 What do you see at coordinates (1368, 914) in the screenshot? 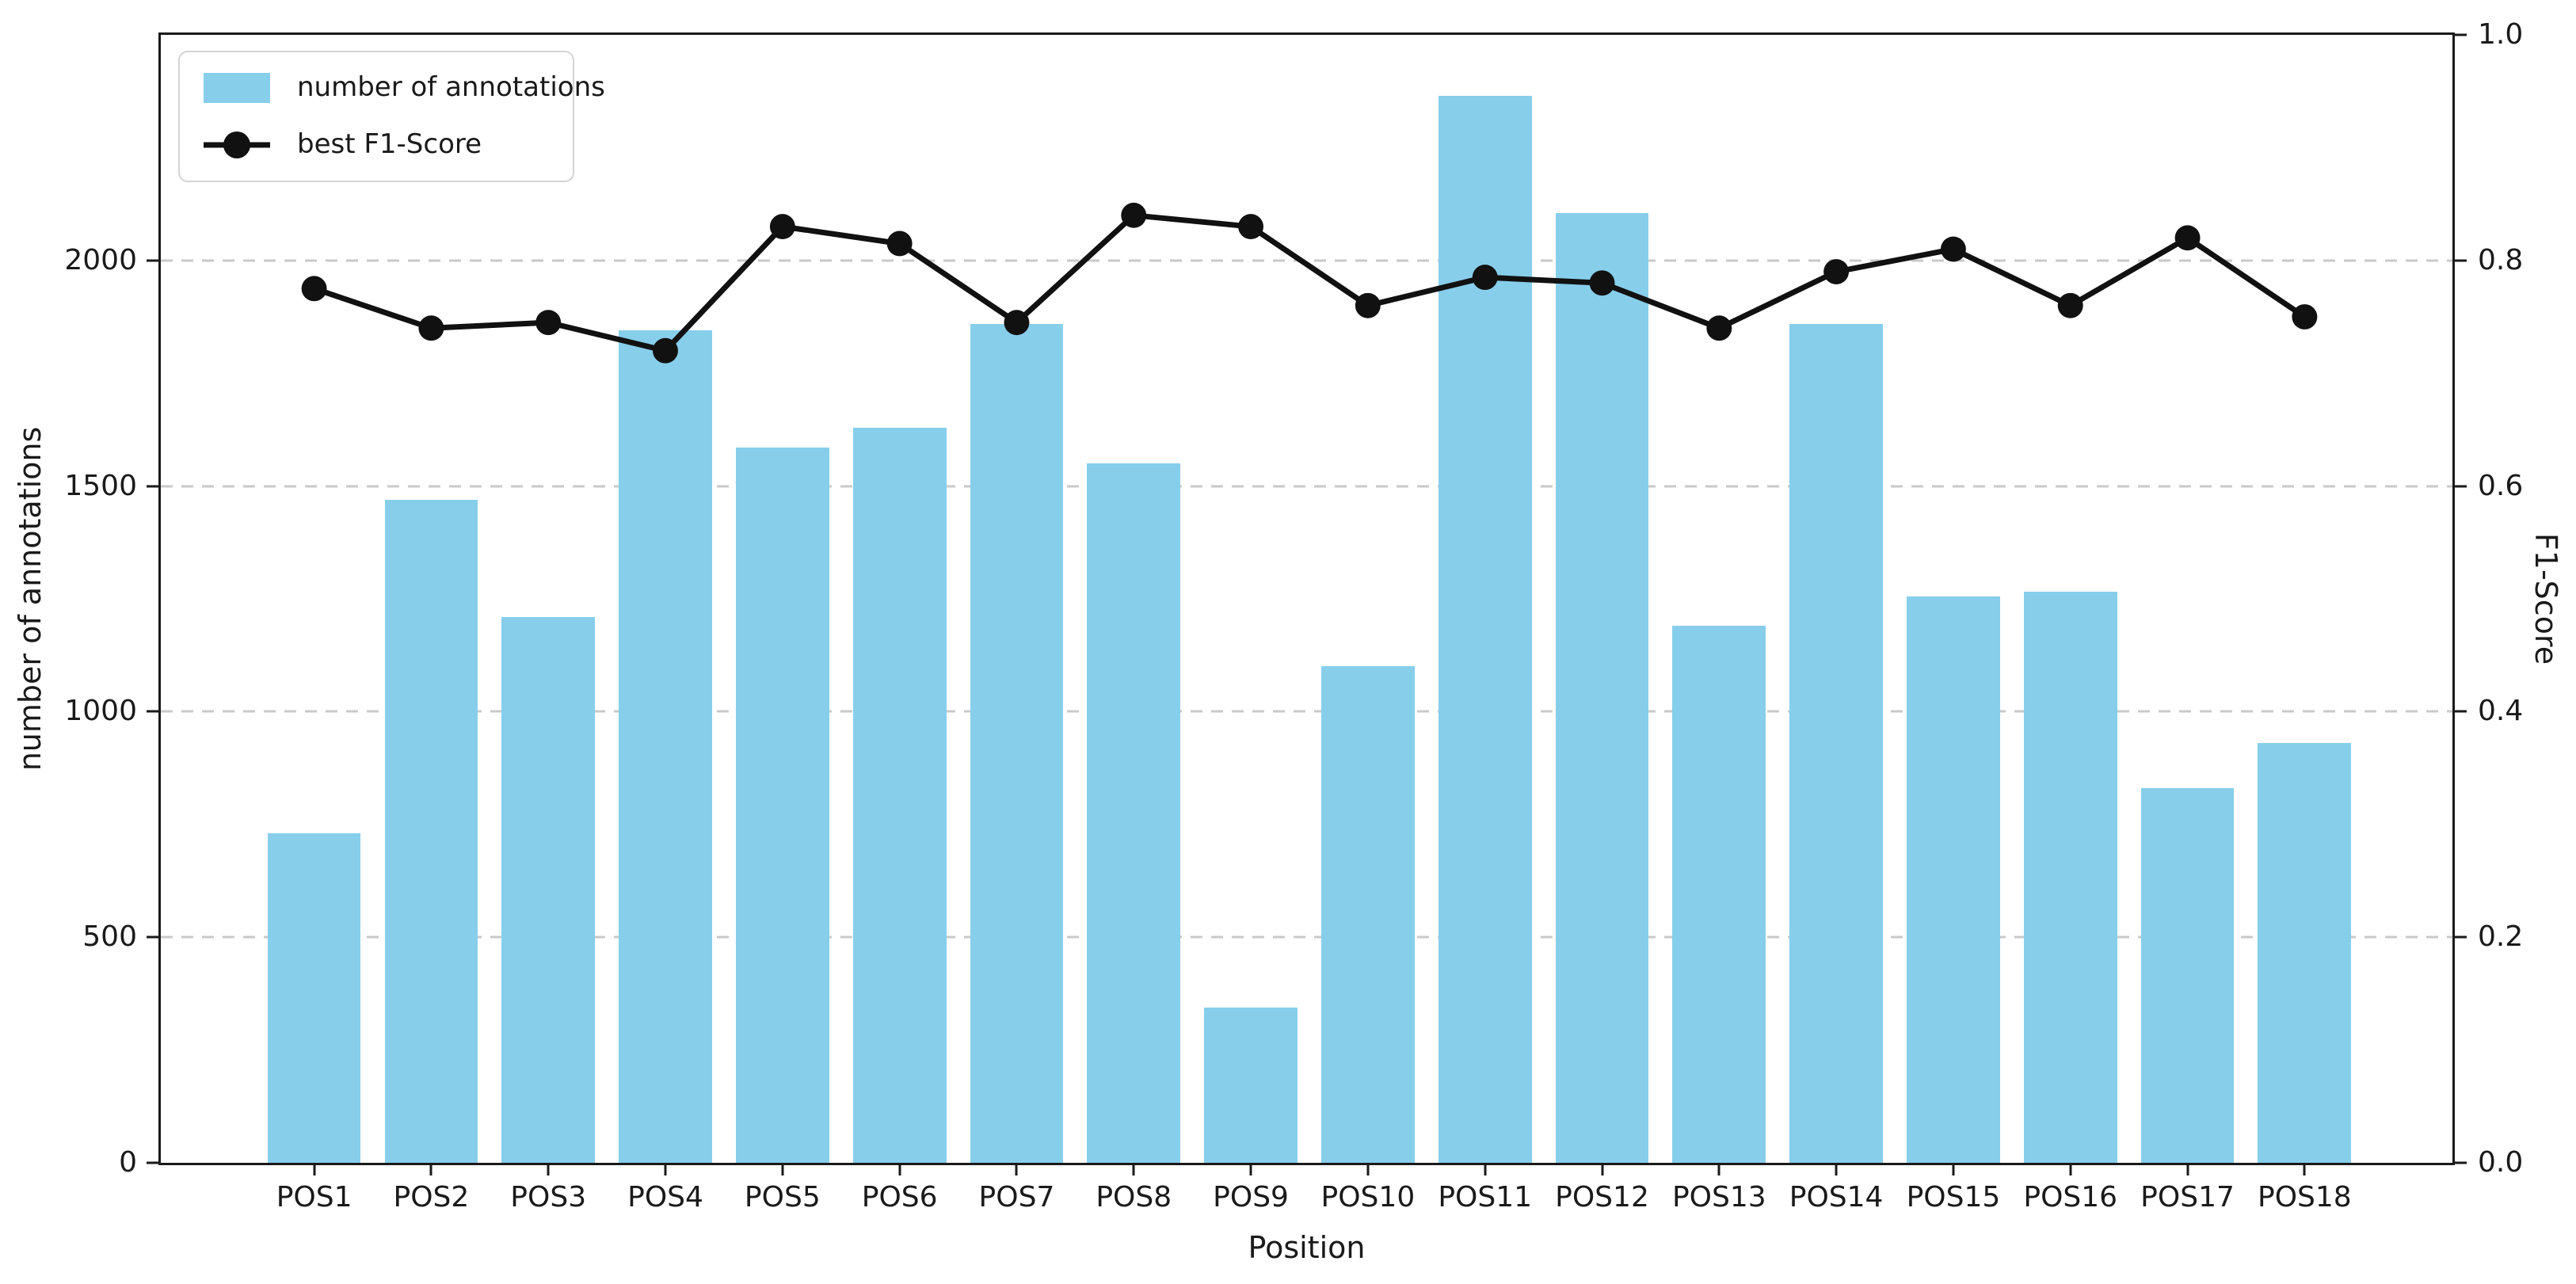
I see `bar-POS10` at bounding box center [1368, 914].